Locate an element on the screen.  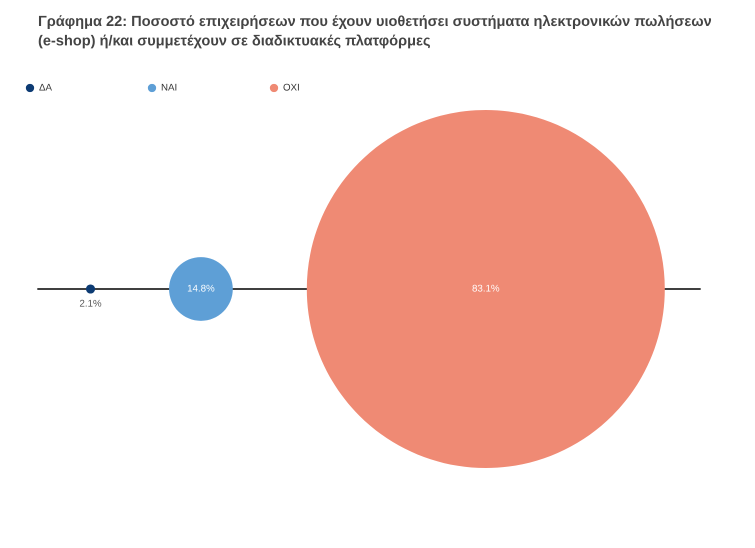
category-label: ΔΑ is located at coordinates (45, 87).